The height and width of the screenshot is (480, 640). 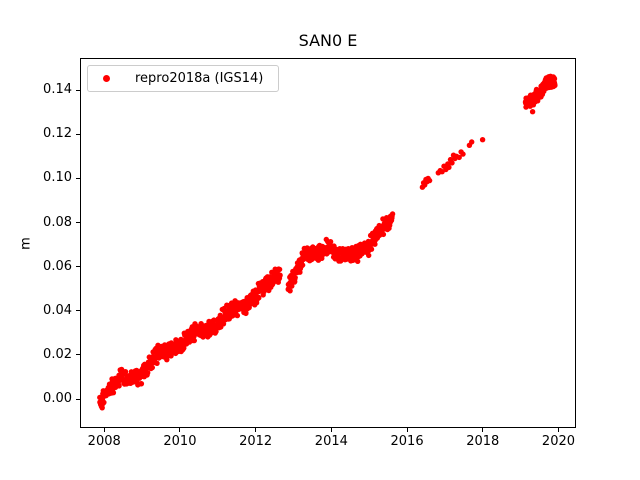 I want to click on x-tick-label: 2010, so click(x=180, y=441).